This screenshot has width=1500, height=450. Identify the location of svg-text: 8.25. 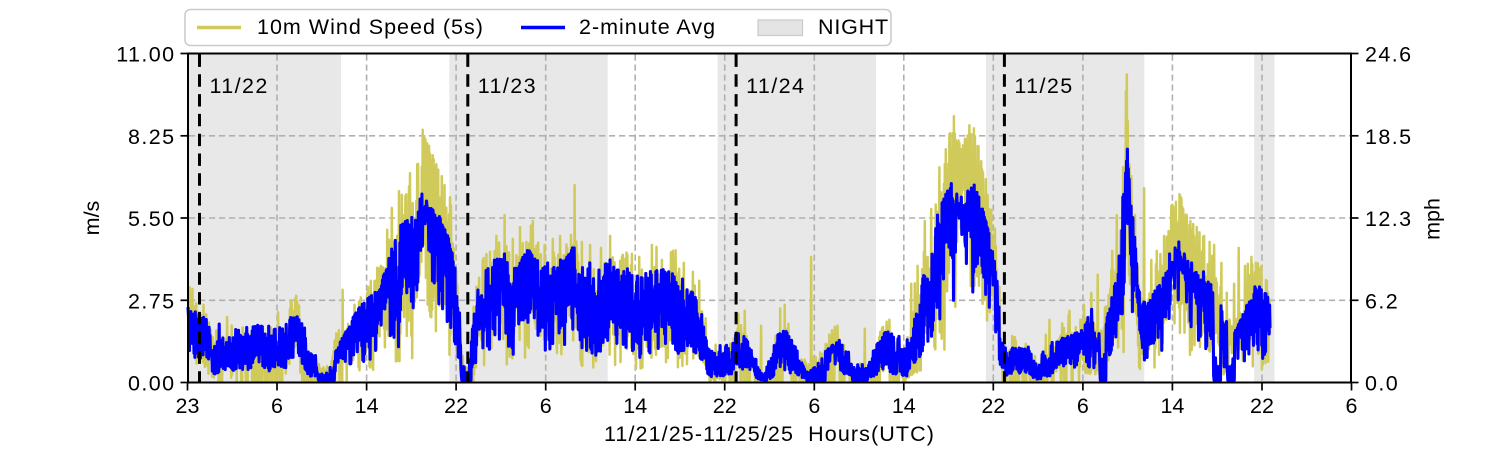
(151, 137).